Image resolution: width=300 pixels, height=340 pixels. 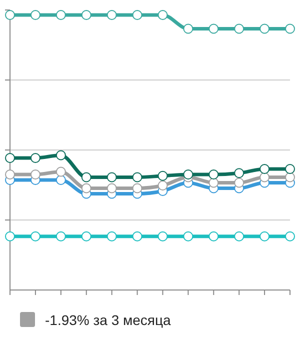 I want to click on legend-label: -1.93% за 3 месяца, so click(x=108, y=320).